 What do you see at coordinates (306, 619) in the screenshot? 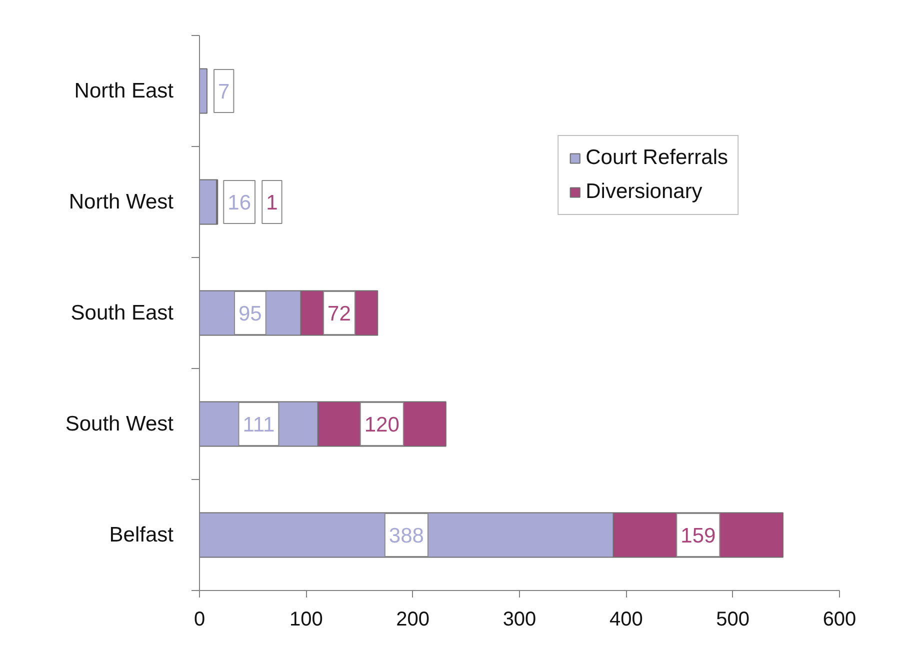
I see `x-tick-label: 100` at bounding box center [306, 619].